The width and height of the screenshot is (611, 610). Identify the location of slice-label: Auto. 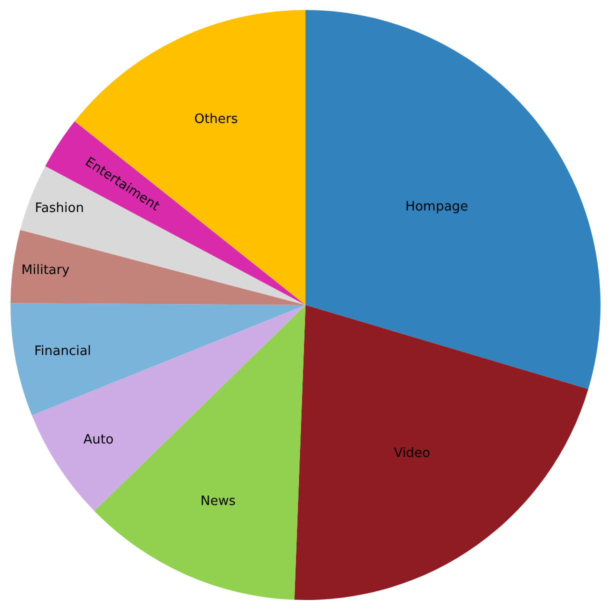
(98, 440).